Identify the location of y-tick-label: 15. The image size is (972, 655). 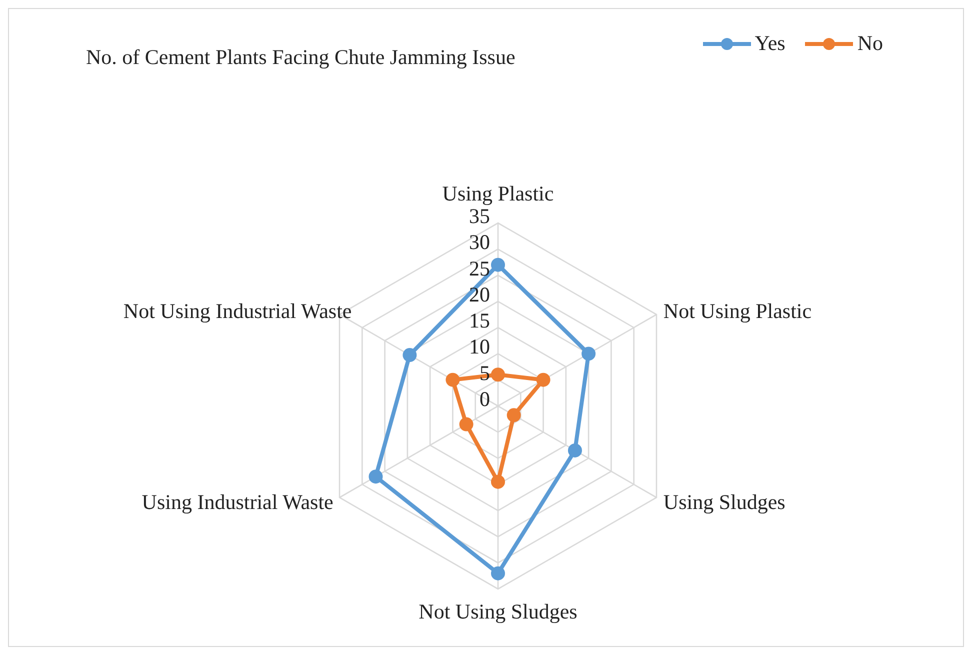
(479, 320).